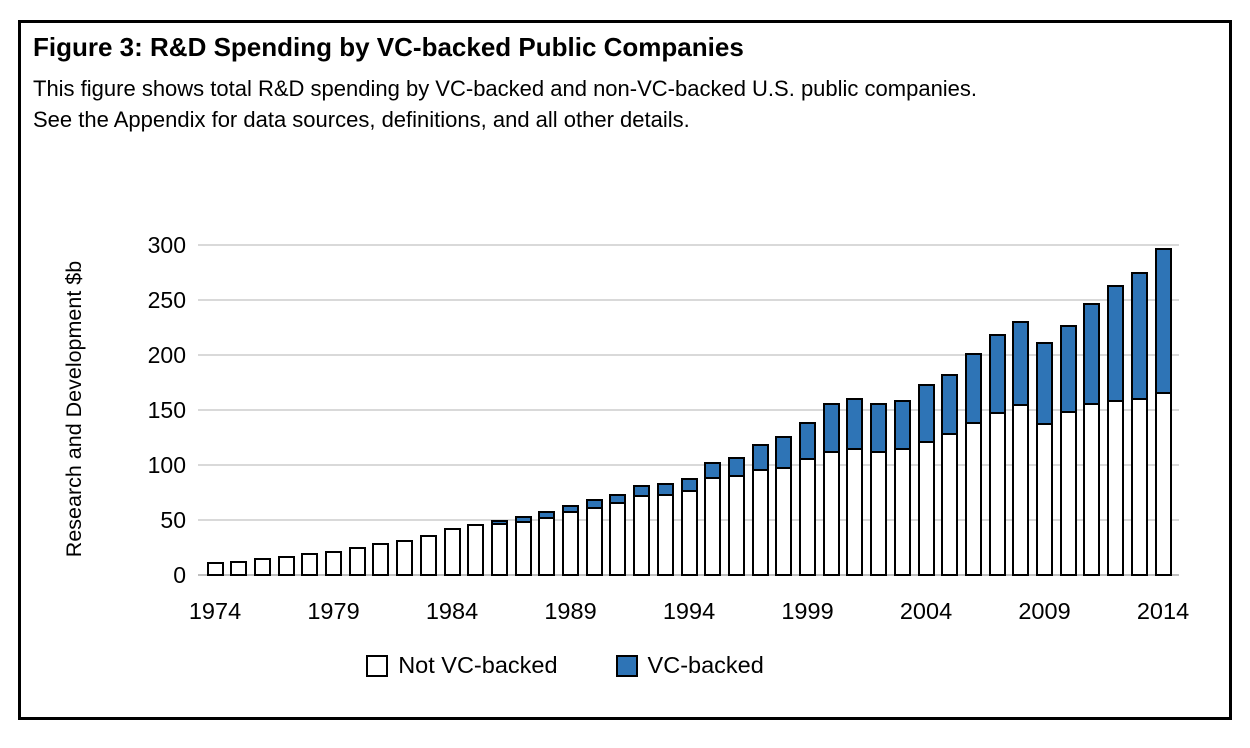 This screenshot has width=1250, height=748. What do you see at coordinates (997, 374) in the screenshot?
I see `bar-2007-vc-backed` at bounding box center [997, 374].